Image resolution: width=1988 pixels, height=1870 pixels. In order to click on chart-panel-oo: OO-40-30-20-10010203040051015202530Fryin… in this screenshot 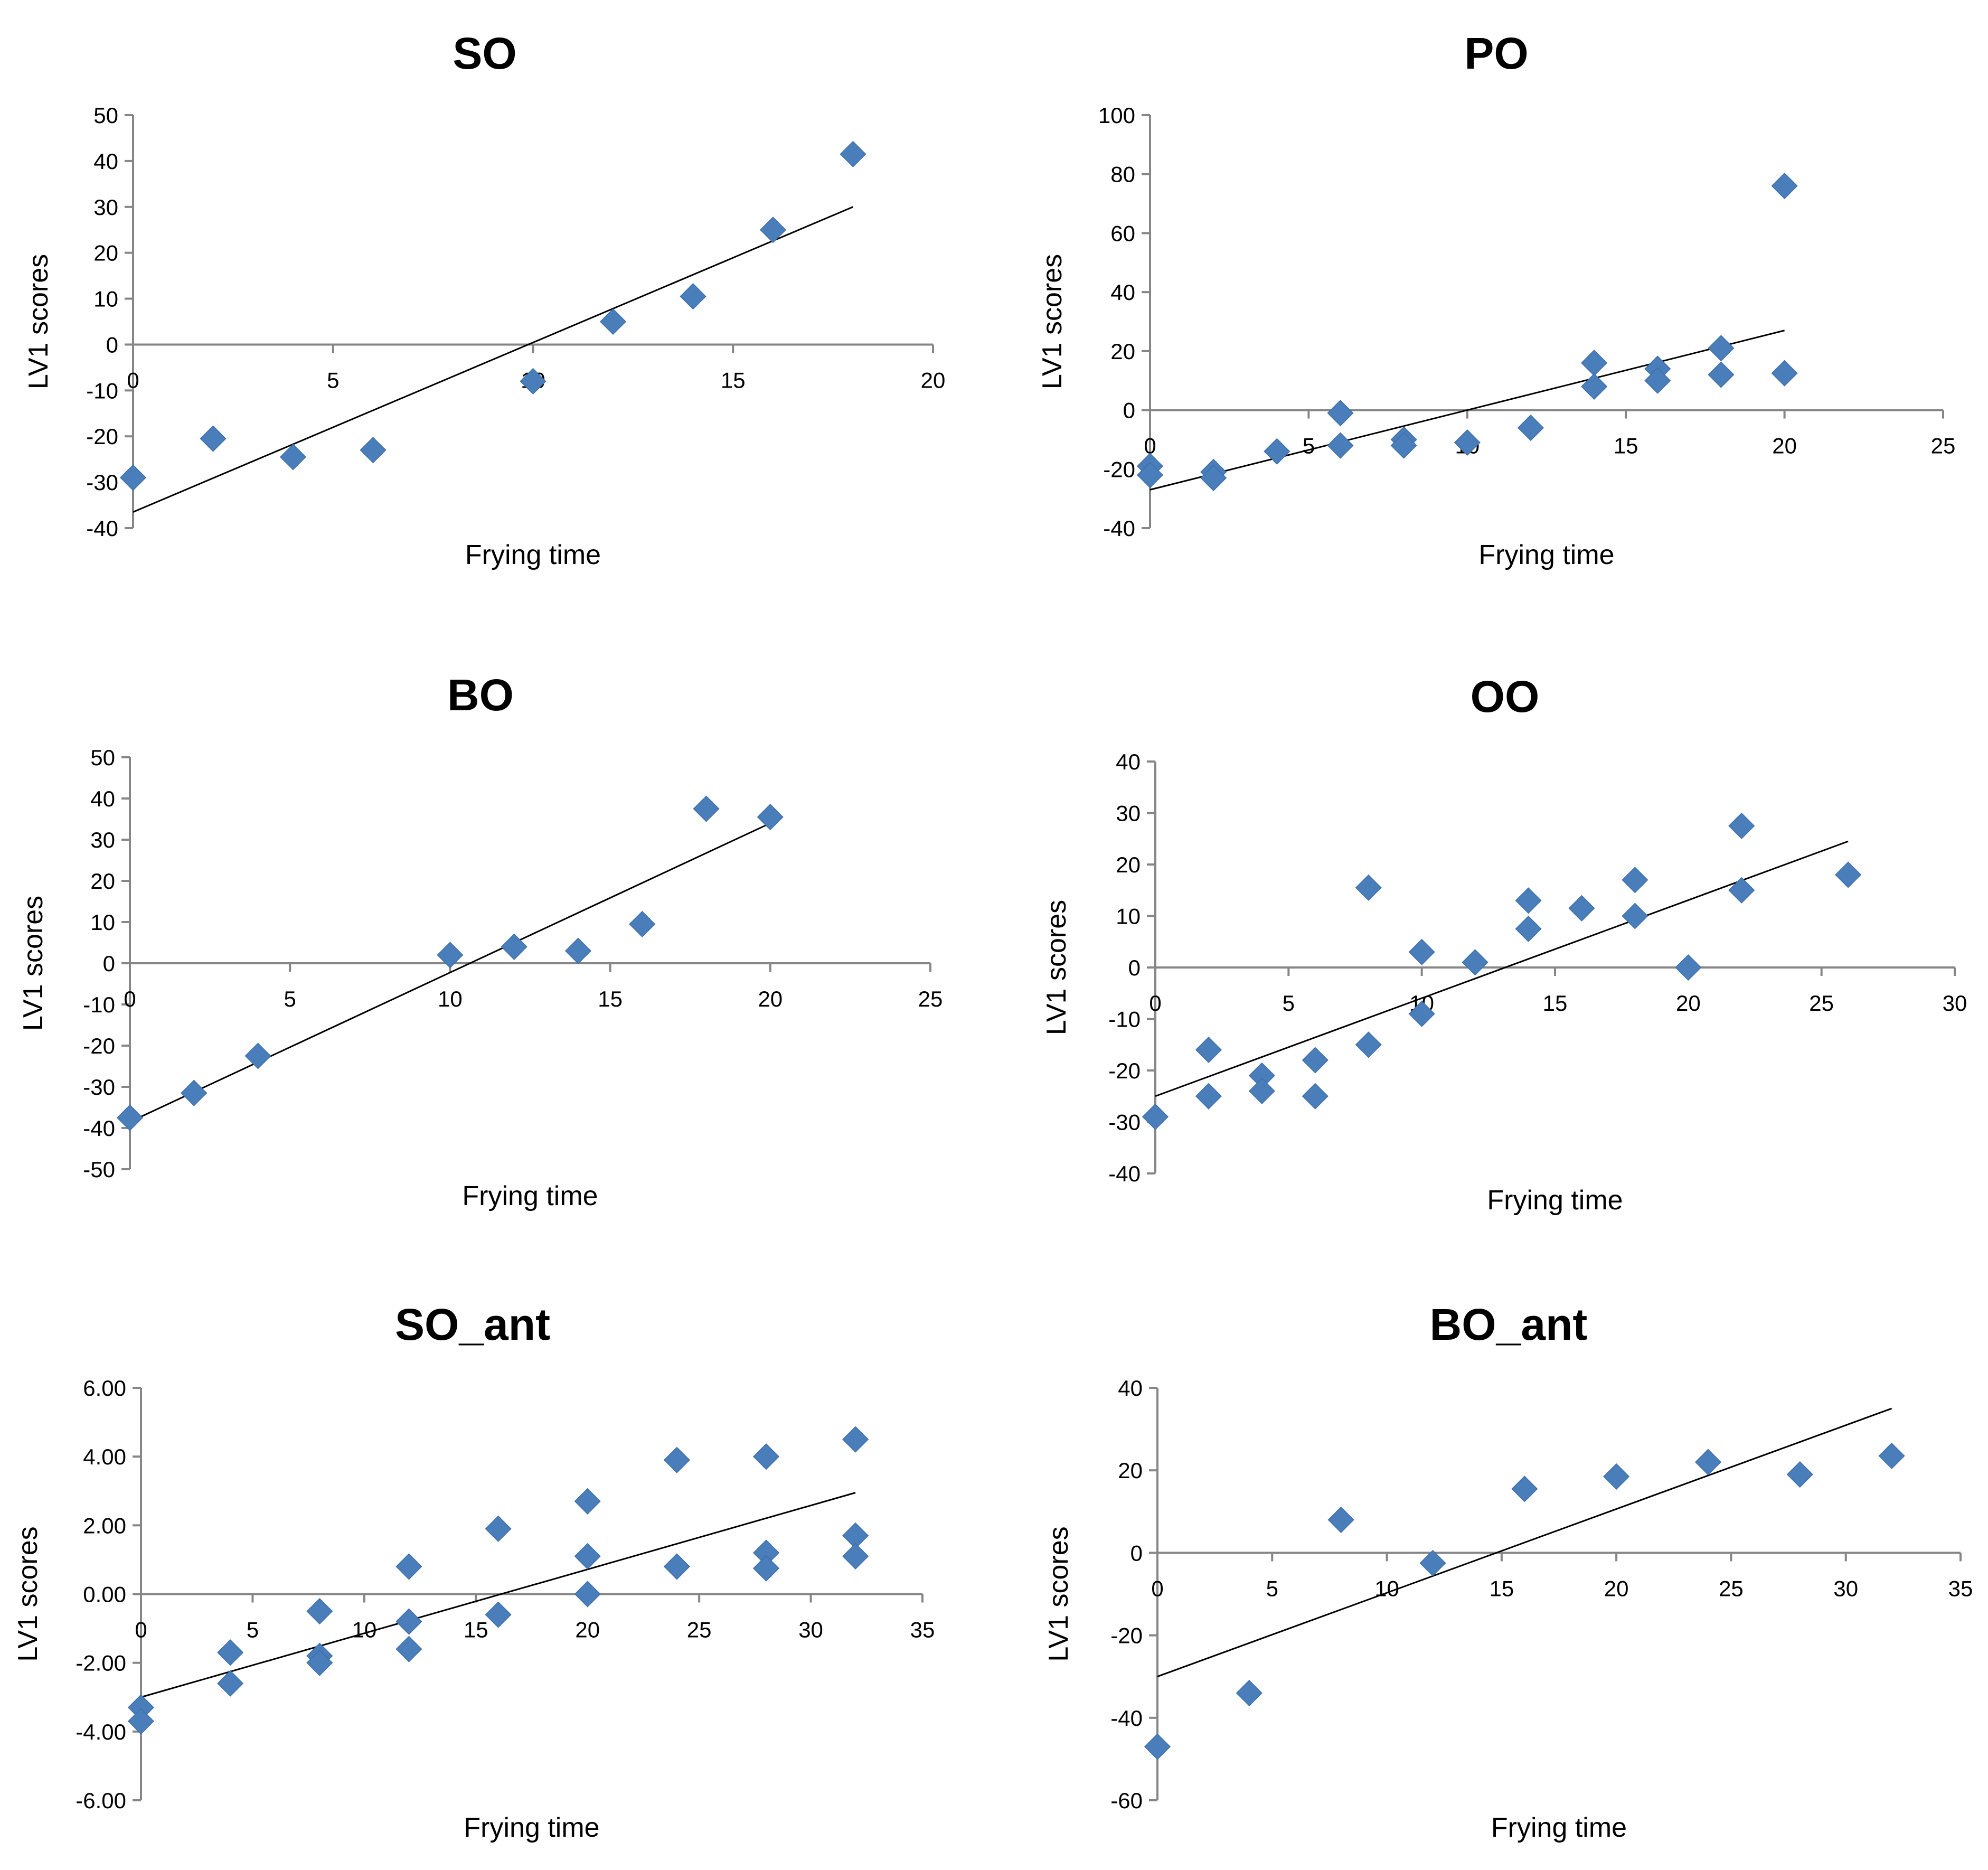, I will do `click(1504, 944)`.